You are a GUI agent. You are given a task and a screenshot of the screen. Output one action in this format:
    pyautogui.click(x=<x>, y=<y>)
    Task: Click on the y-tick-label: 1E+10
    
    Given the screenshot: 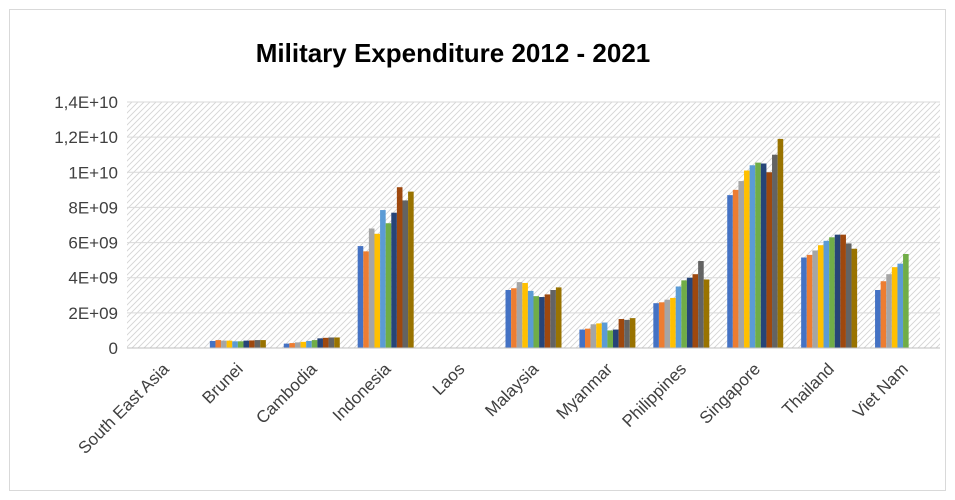 What is the action you would take?
    pyautogui.click(x=93, y=172)
    